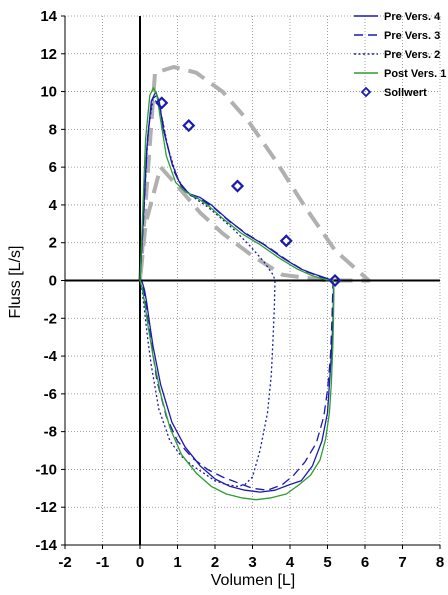 This screenshot has width=448, height=595. Describe the element at coordinates (366, 92) in the screenshot. I see `legend-marker-sollwert` at that location.